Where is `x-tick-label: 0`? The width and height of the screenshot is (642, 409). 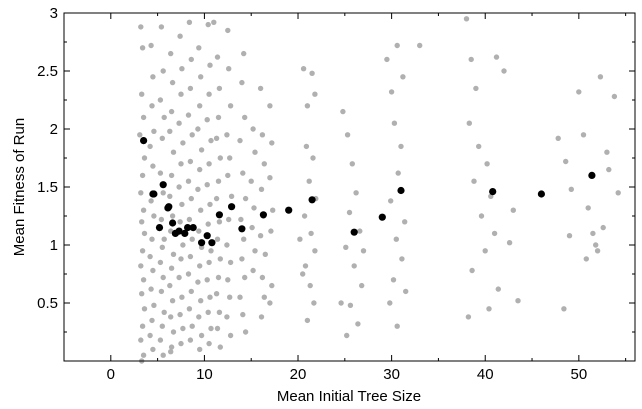 x-tick-label: 0 is located at coordinates (111, 374).